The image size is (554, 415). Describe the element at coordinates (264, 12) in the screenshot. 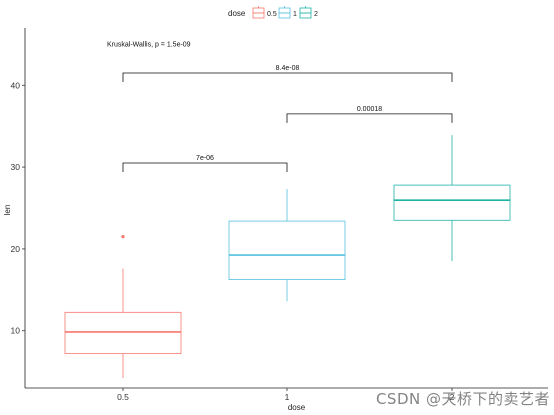

I see `legend-entry-0.5: 0.5` at that location.